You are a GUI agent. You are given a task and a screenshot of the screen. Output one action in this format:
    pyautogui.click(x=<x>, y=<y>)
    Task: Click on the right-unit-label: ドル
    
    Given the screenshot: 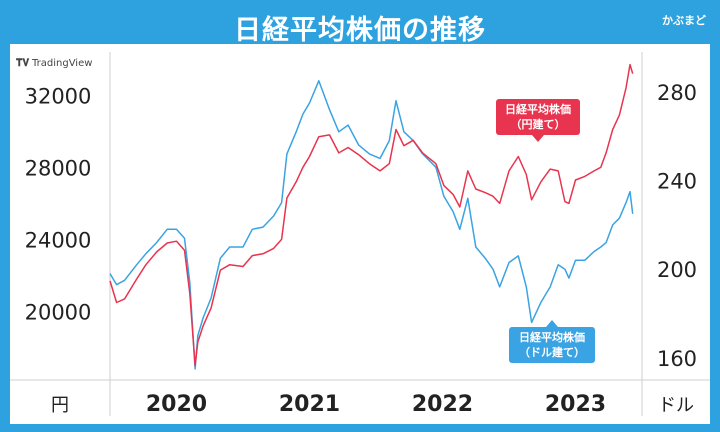 What is the action you would take?
    pyautogui.click(x=676, y=405)
    